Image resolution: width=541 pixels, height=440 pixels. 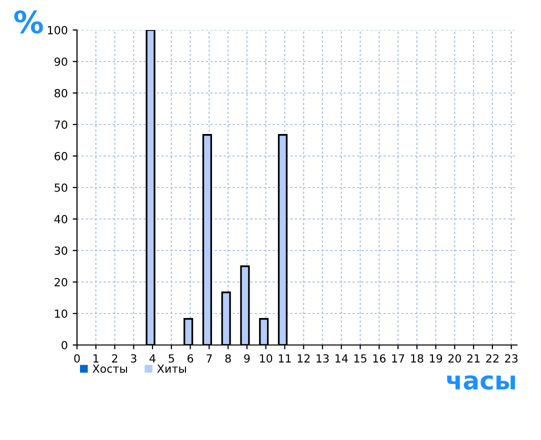 I want to click on y-tick-label: 60, so click(x=61, y=156).